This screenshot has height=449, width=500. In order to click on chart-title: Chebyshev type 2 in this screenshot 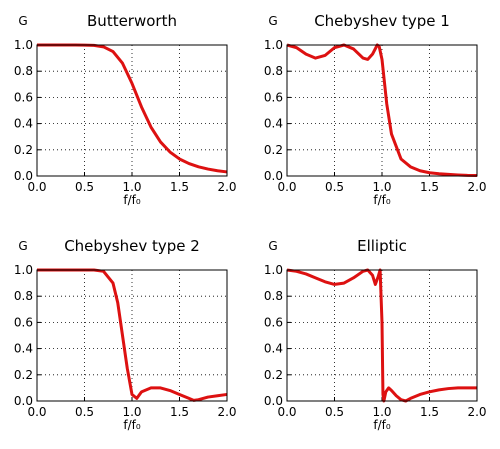, I will do `click(132, 246)`.